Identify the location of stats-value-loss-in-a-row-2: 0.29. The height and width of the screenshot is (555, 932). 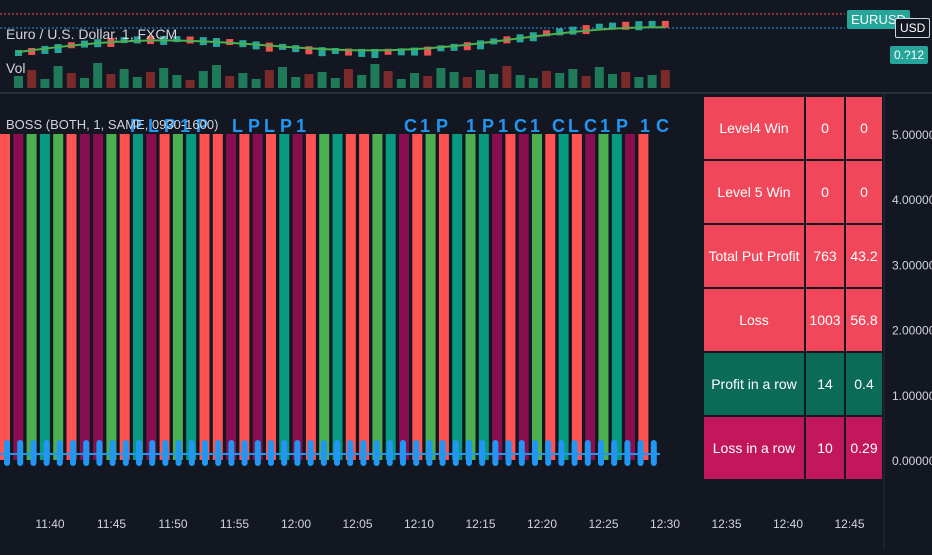
(864, 448).